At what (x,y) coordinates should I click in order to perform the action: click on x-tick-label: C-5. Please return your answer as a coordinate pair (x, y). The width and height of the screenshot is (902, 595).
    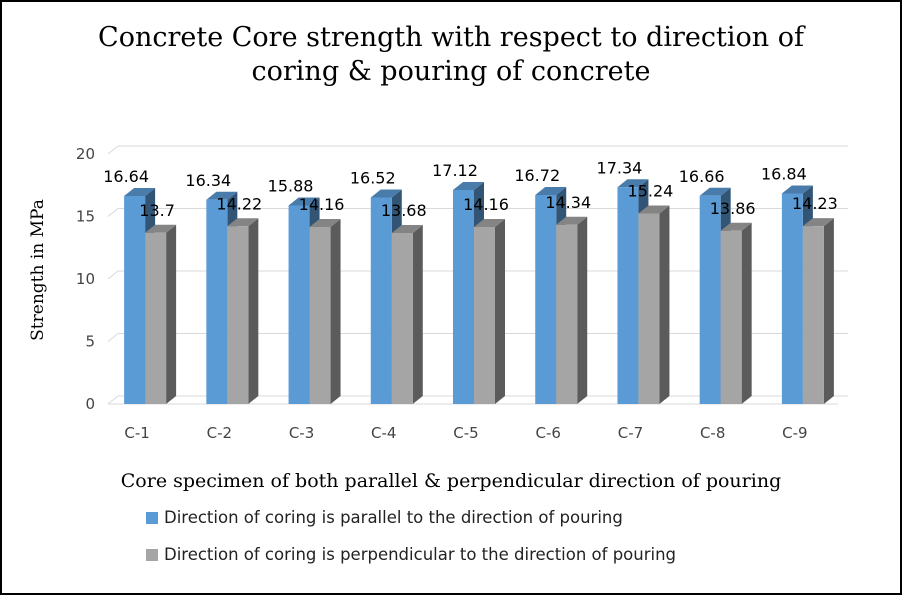
    Looking at the image, I should click on (465, 433).